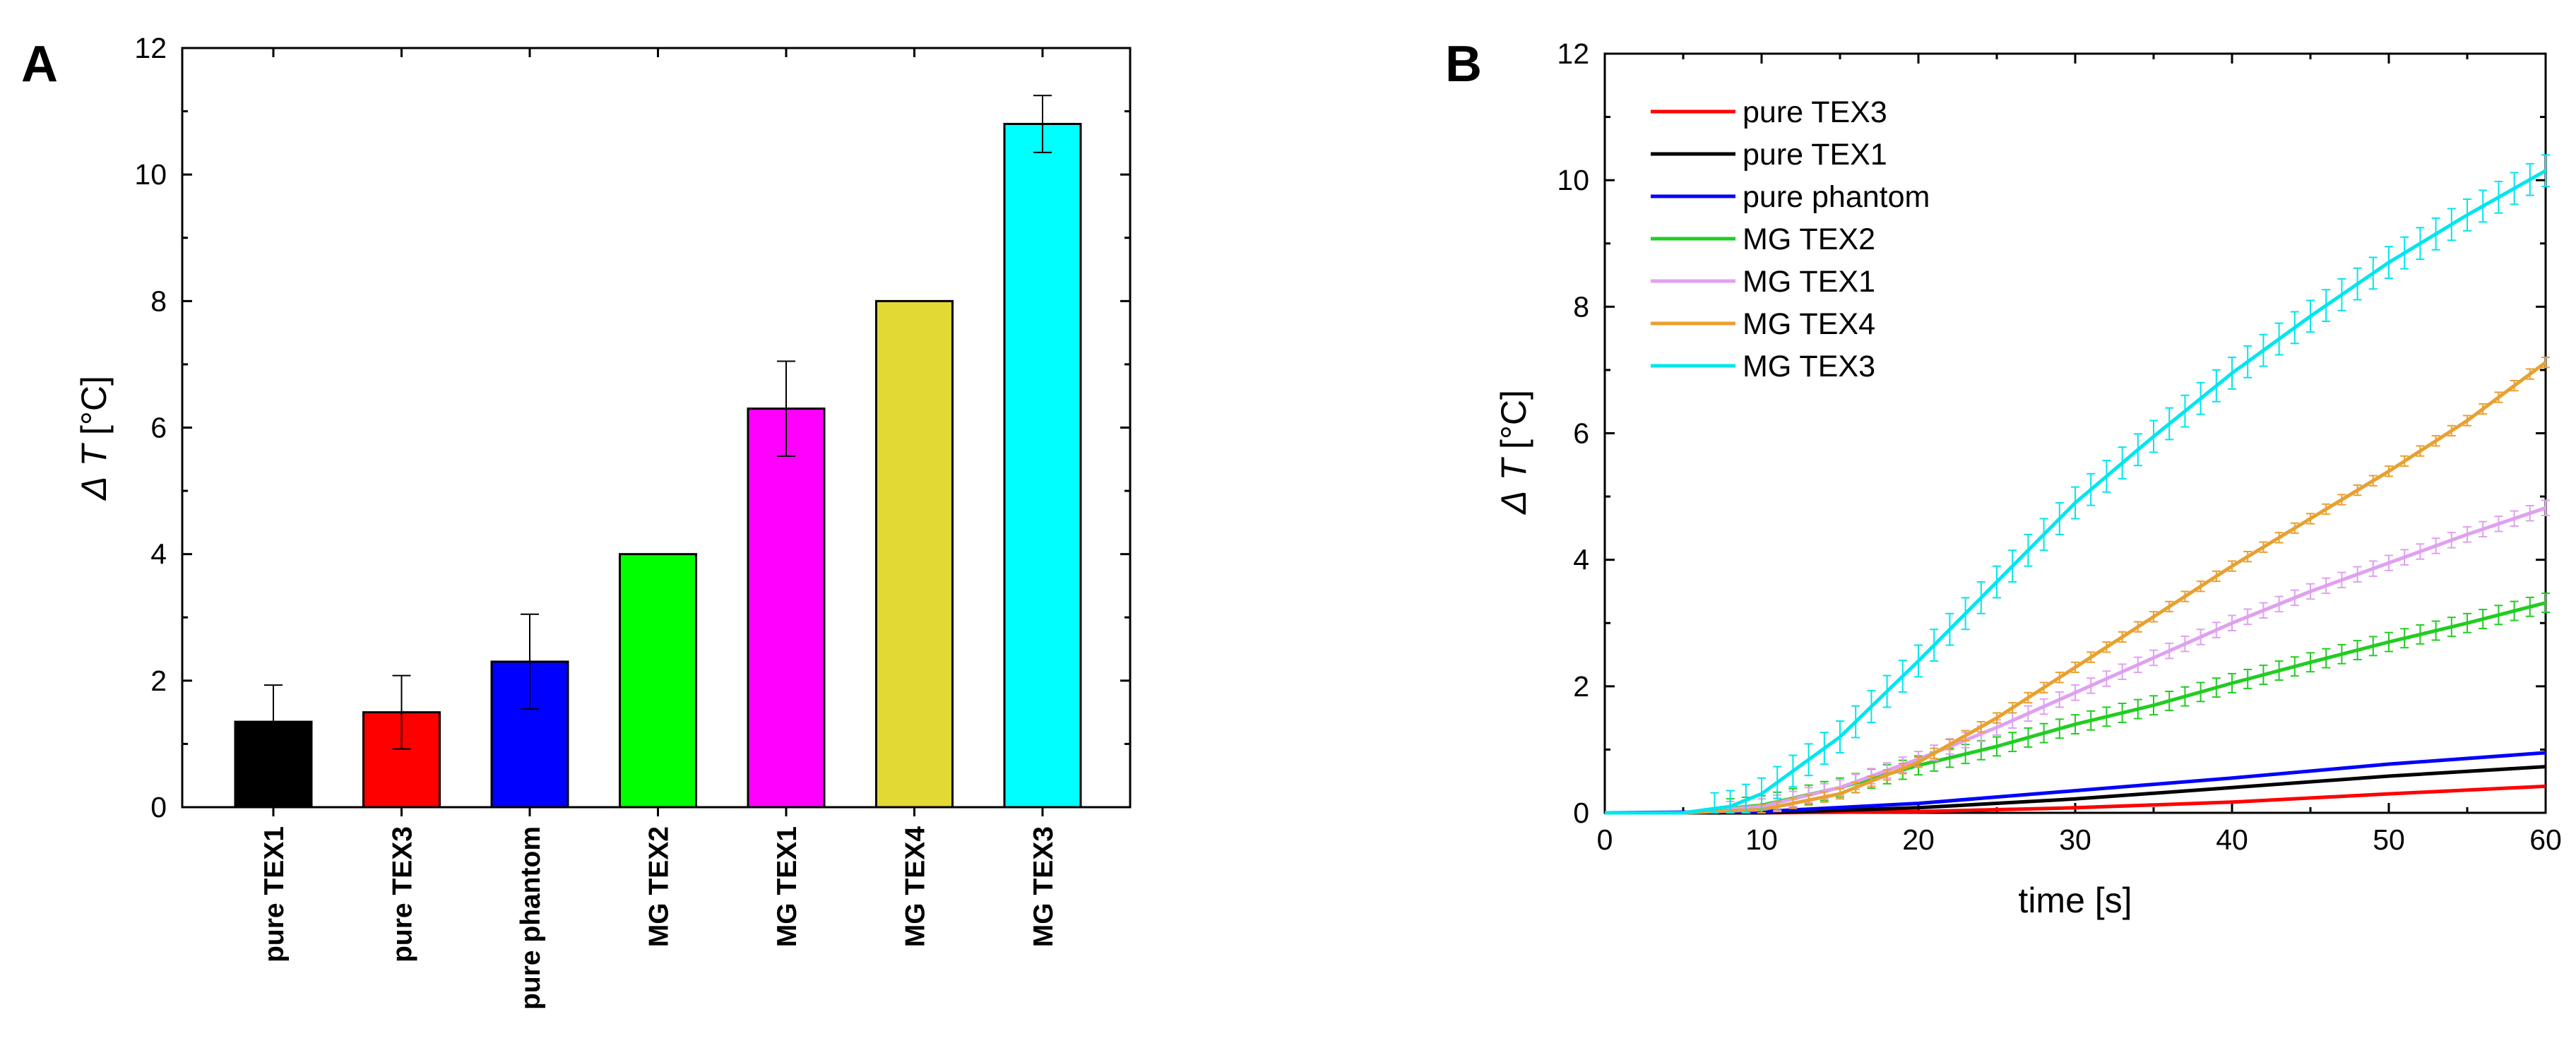  Describe the element at coordinates (659, 886) in the screenshot. I see `category-label: MG TEX2` at that location.